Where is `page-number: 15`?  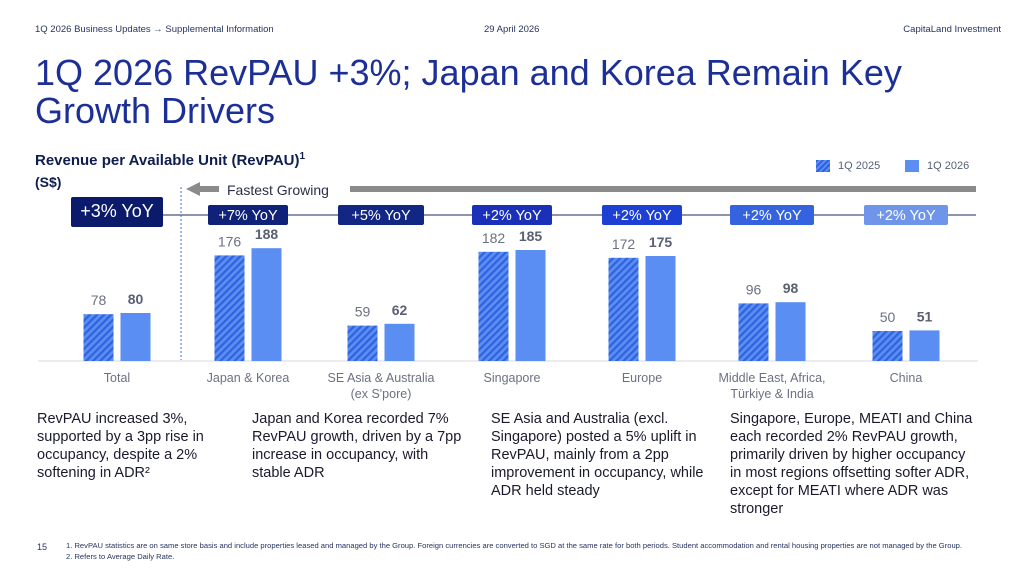 page-number: 15 is located at coordinates (42, 547).